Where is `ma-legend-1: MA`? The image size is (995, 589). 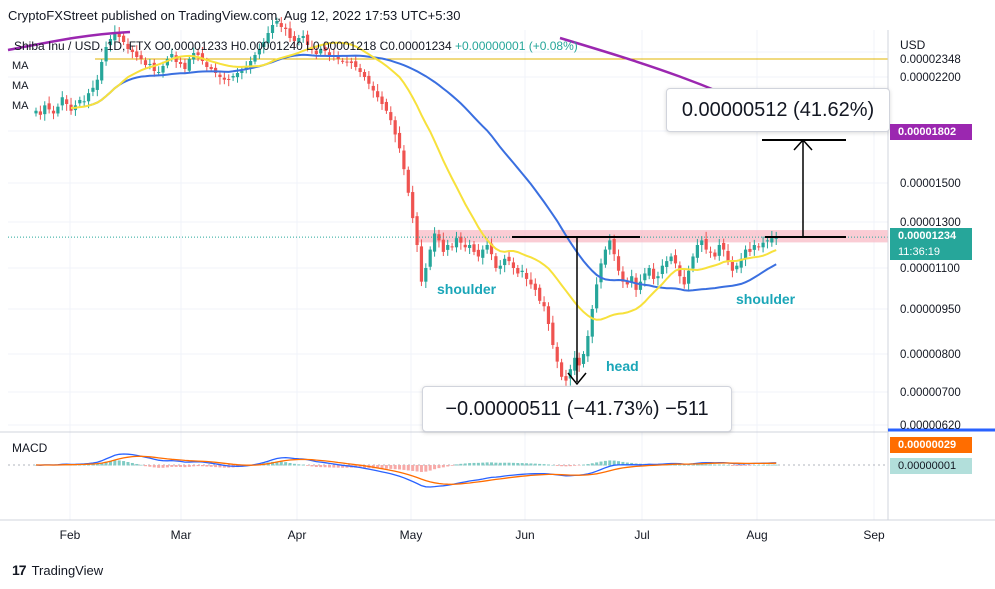 ma-legend-1: MA is located at coordinates (20, 66).